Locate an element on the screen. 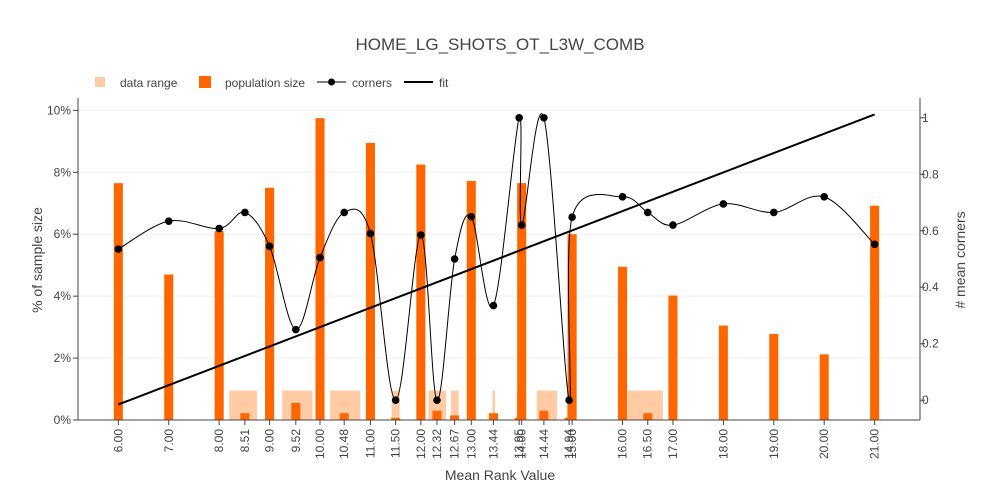  legend-item-population: population size is located at coordinates (252, 83).